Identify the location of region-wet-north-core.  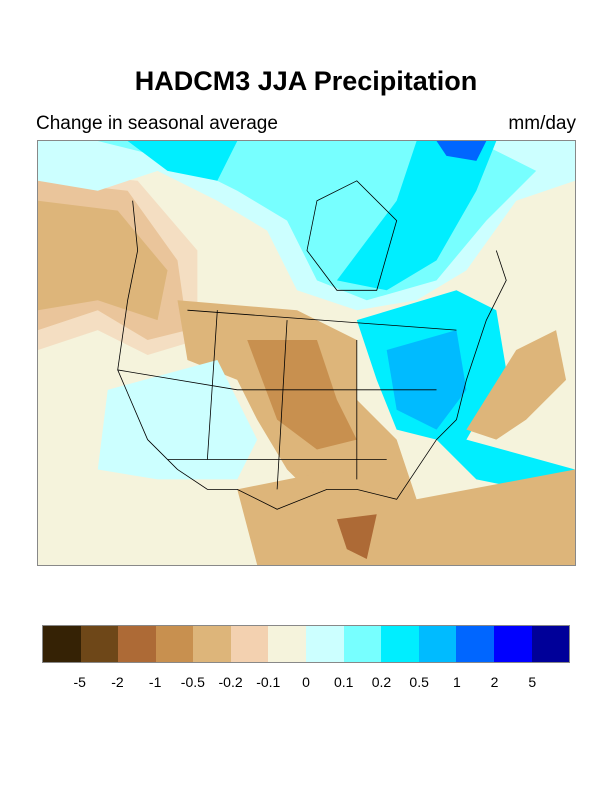
(312, 216).